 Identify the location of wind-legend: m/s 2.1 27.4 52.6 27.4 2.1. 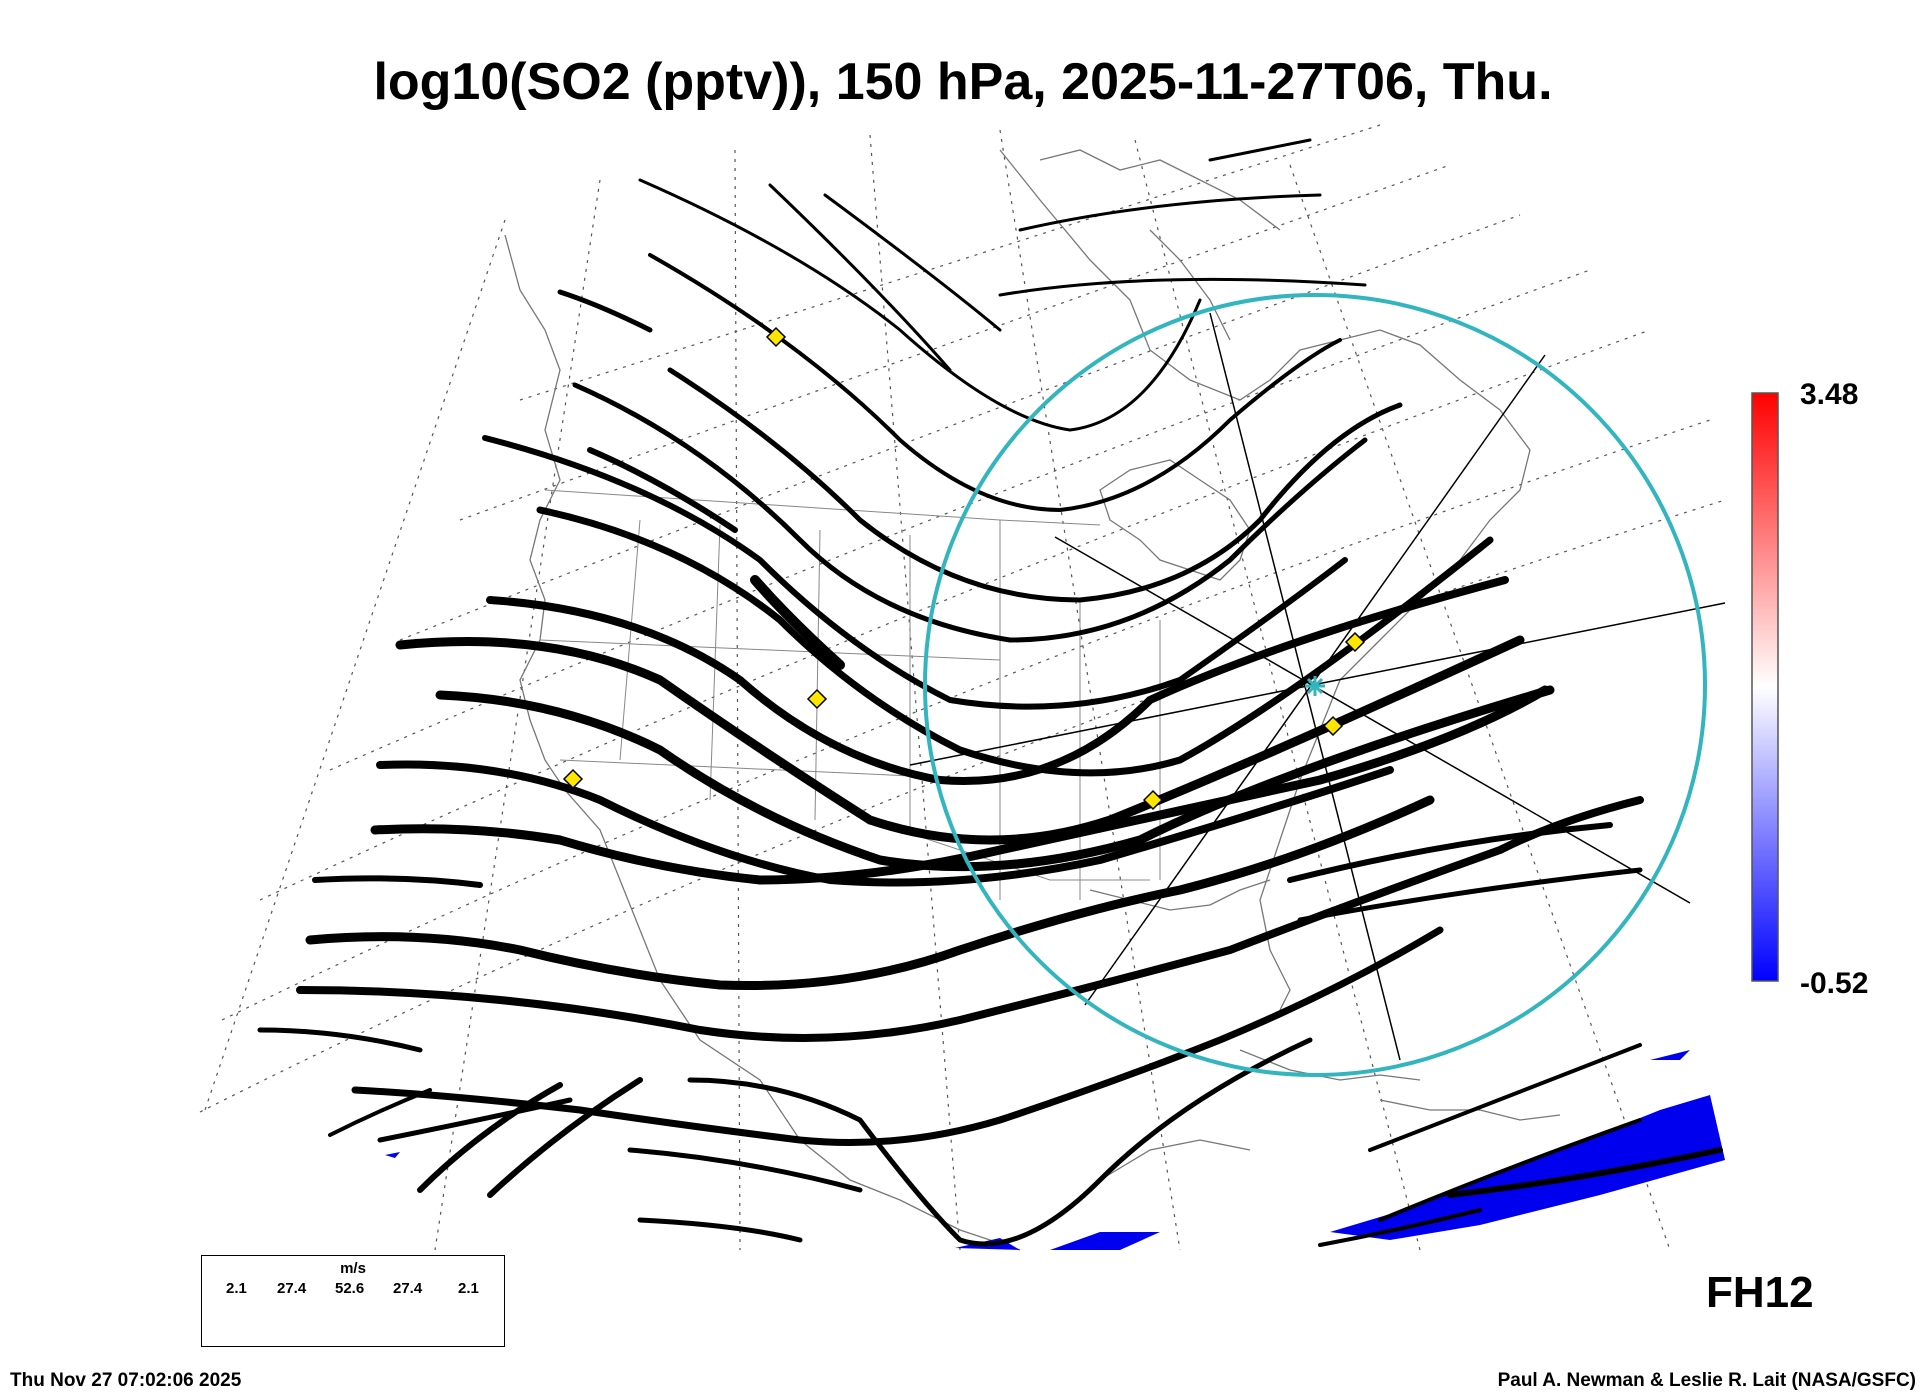
(353, 1301).